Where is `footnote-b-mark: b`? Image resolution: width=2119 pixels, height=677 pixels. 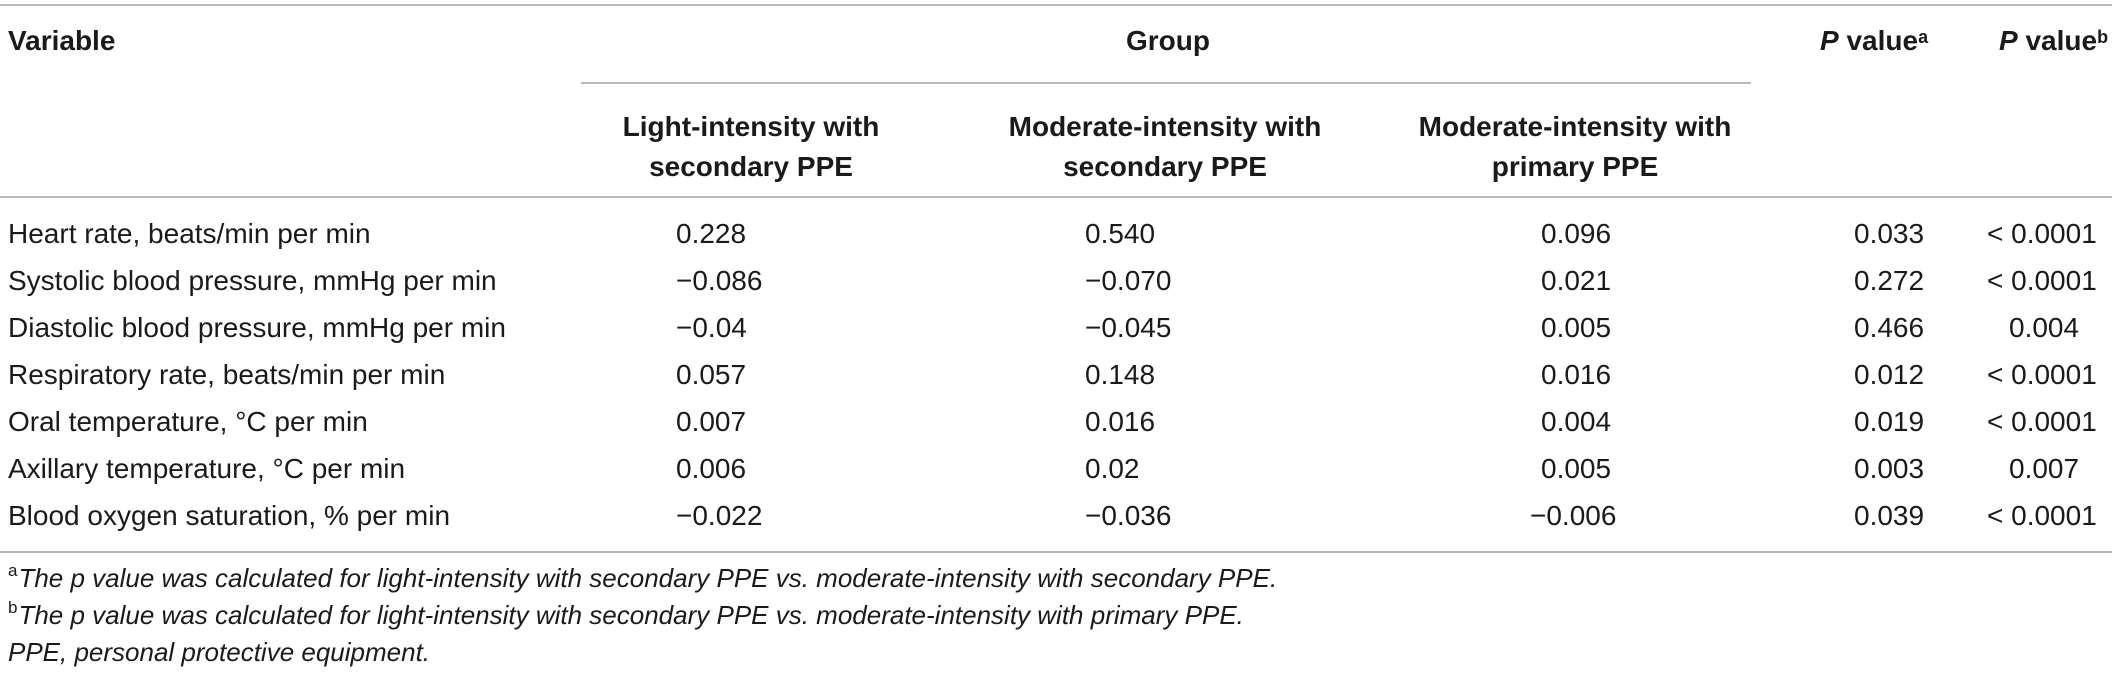
footnote-b-mark: b is located at coordinates (13, 607).